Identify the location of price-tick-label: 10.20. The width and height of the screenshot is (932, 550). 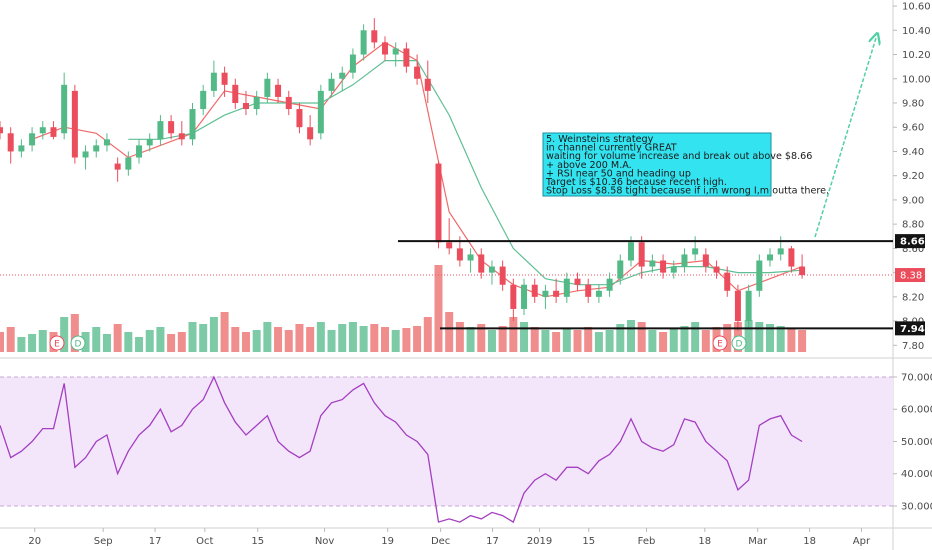
(916, 55).